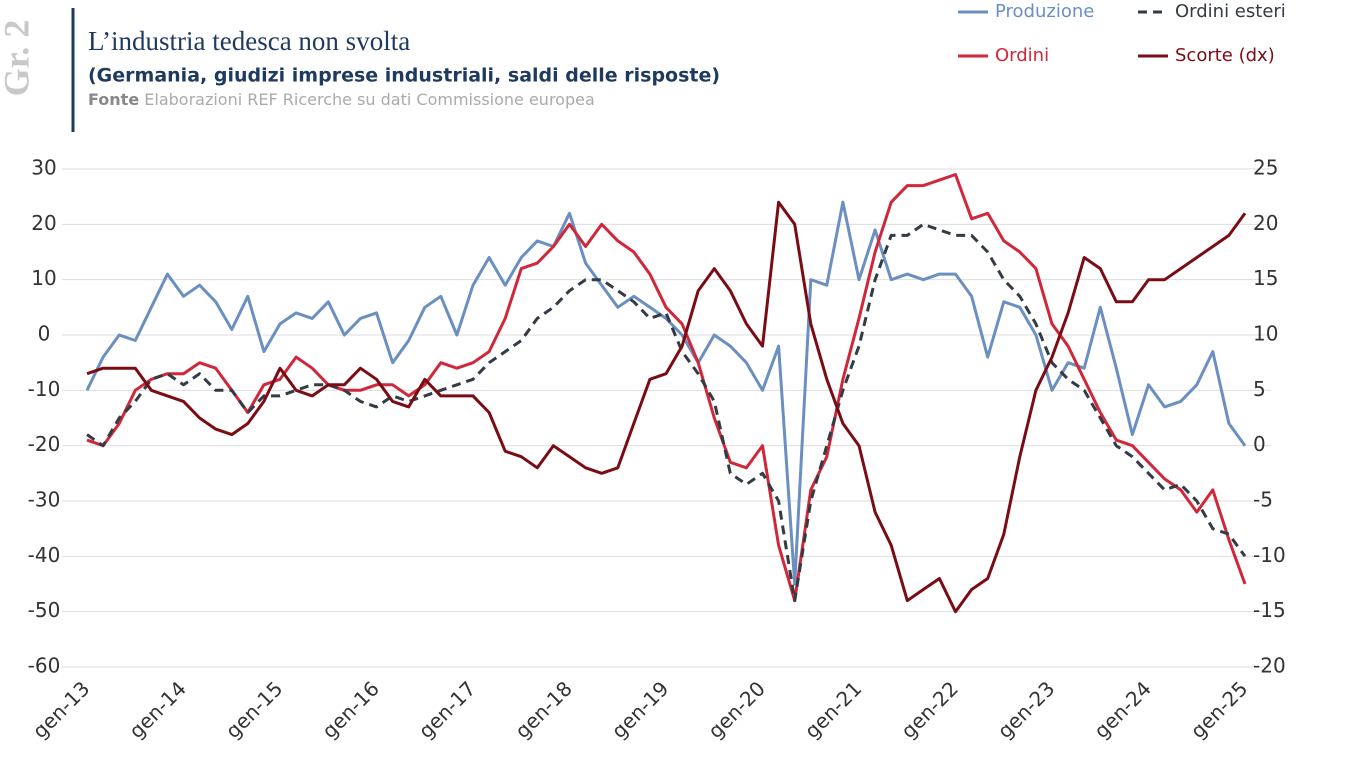 The width and height of the screenshot is (1345, 765). What do you see at coordinates (157, 709) in the screenshot?
I see `x-tick-label: gen-14` at bounding box center [157, 709].